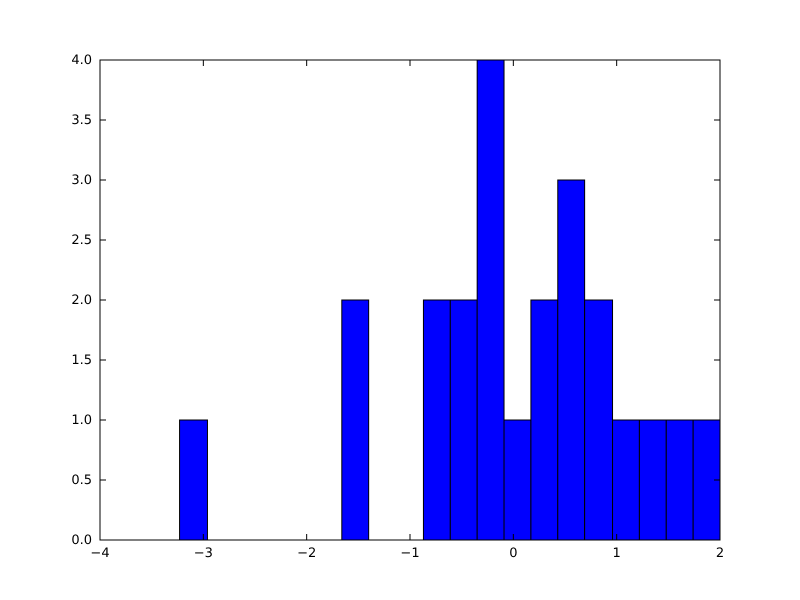 The width and height of the screenshot is (800, 600). What do you see at coordinates (81, 240) in the screenshot?
I see `y-tick-label: 2.5` at bounding box center [81, 240].